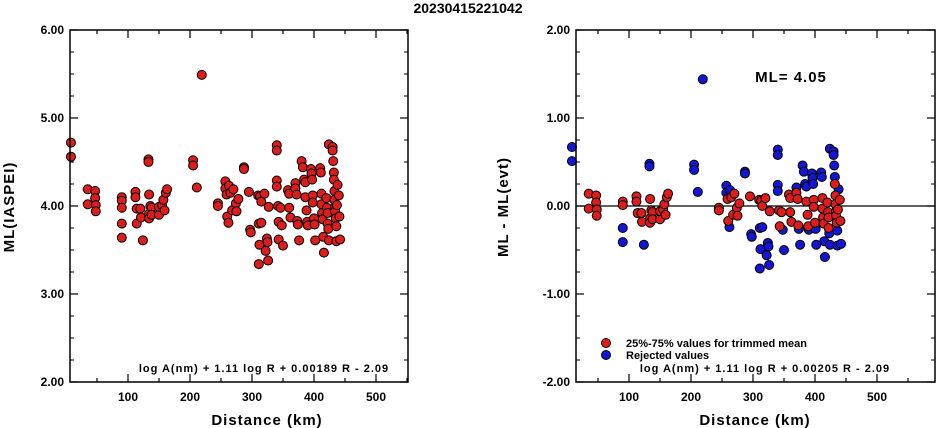 This screenshot has width=937, height=428. I want to click on left-x-axis-label: Distance (km), so click(266, 420).